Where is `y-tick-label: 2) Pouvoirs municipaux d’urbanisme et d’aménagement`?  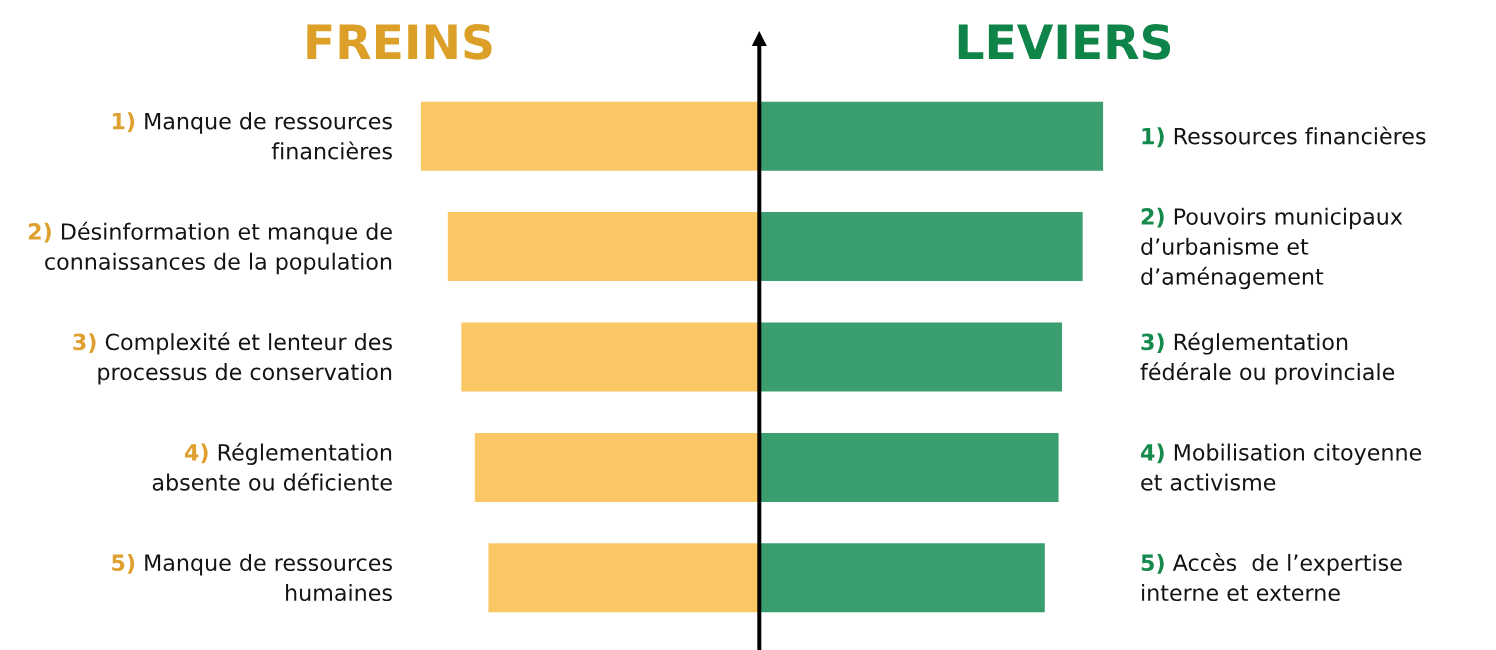 y-tick-label: 2) Pouvoirs municipaux d’urbanisme et d’aménagement is located at coordinates (1272, 248).